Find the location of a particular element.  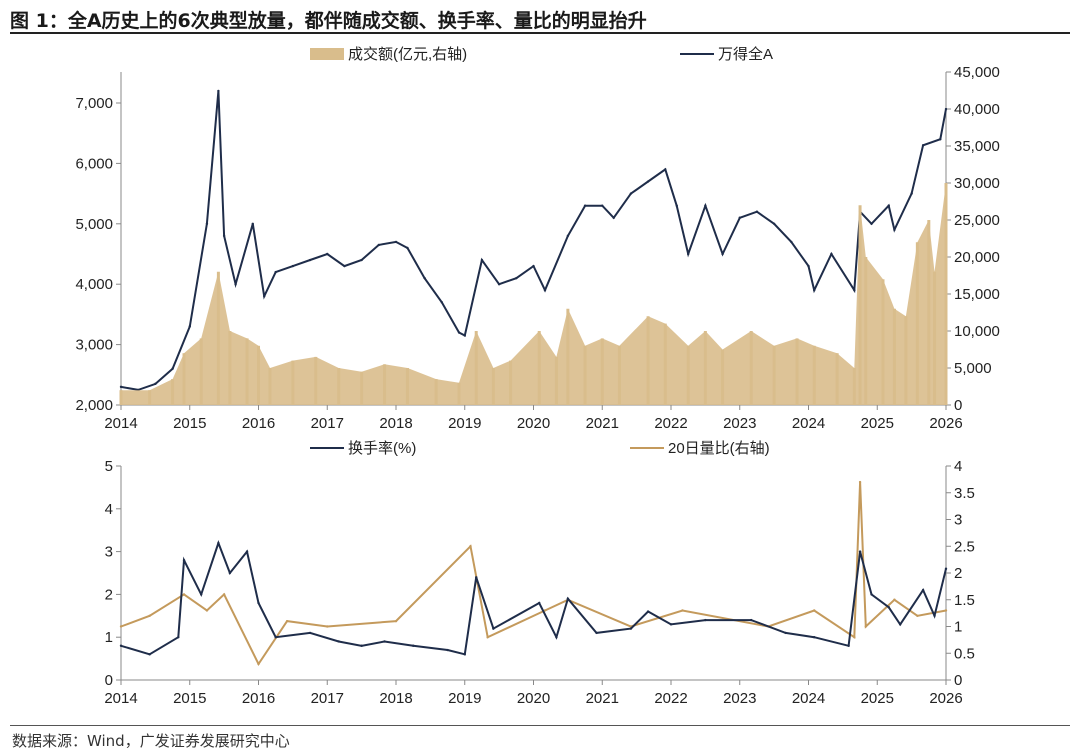

y-left-tick-label: 4 is located at coordinates (109, 509).